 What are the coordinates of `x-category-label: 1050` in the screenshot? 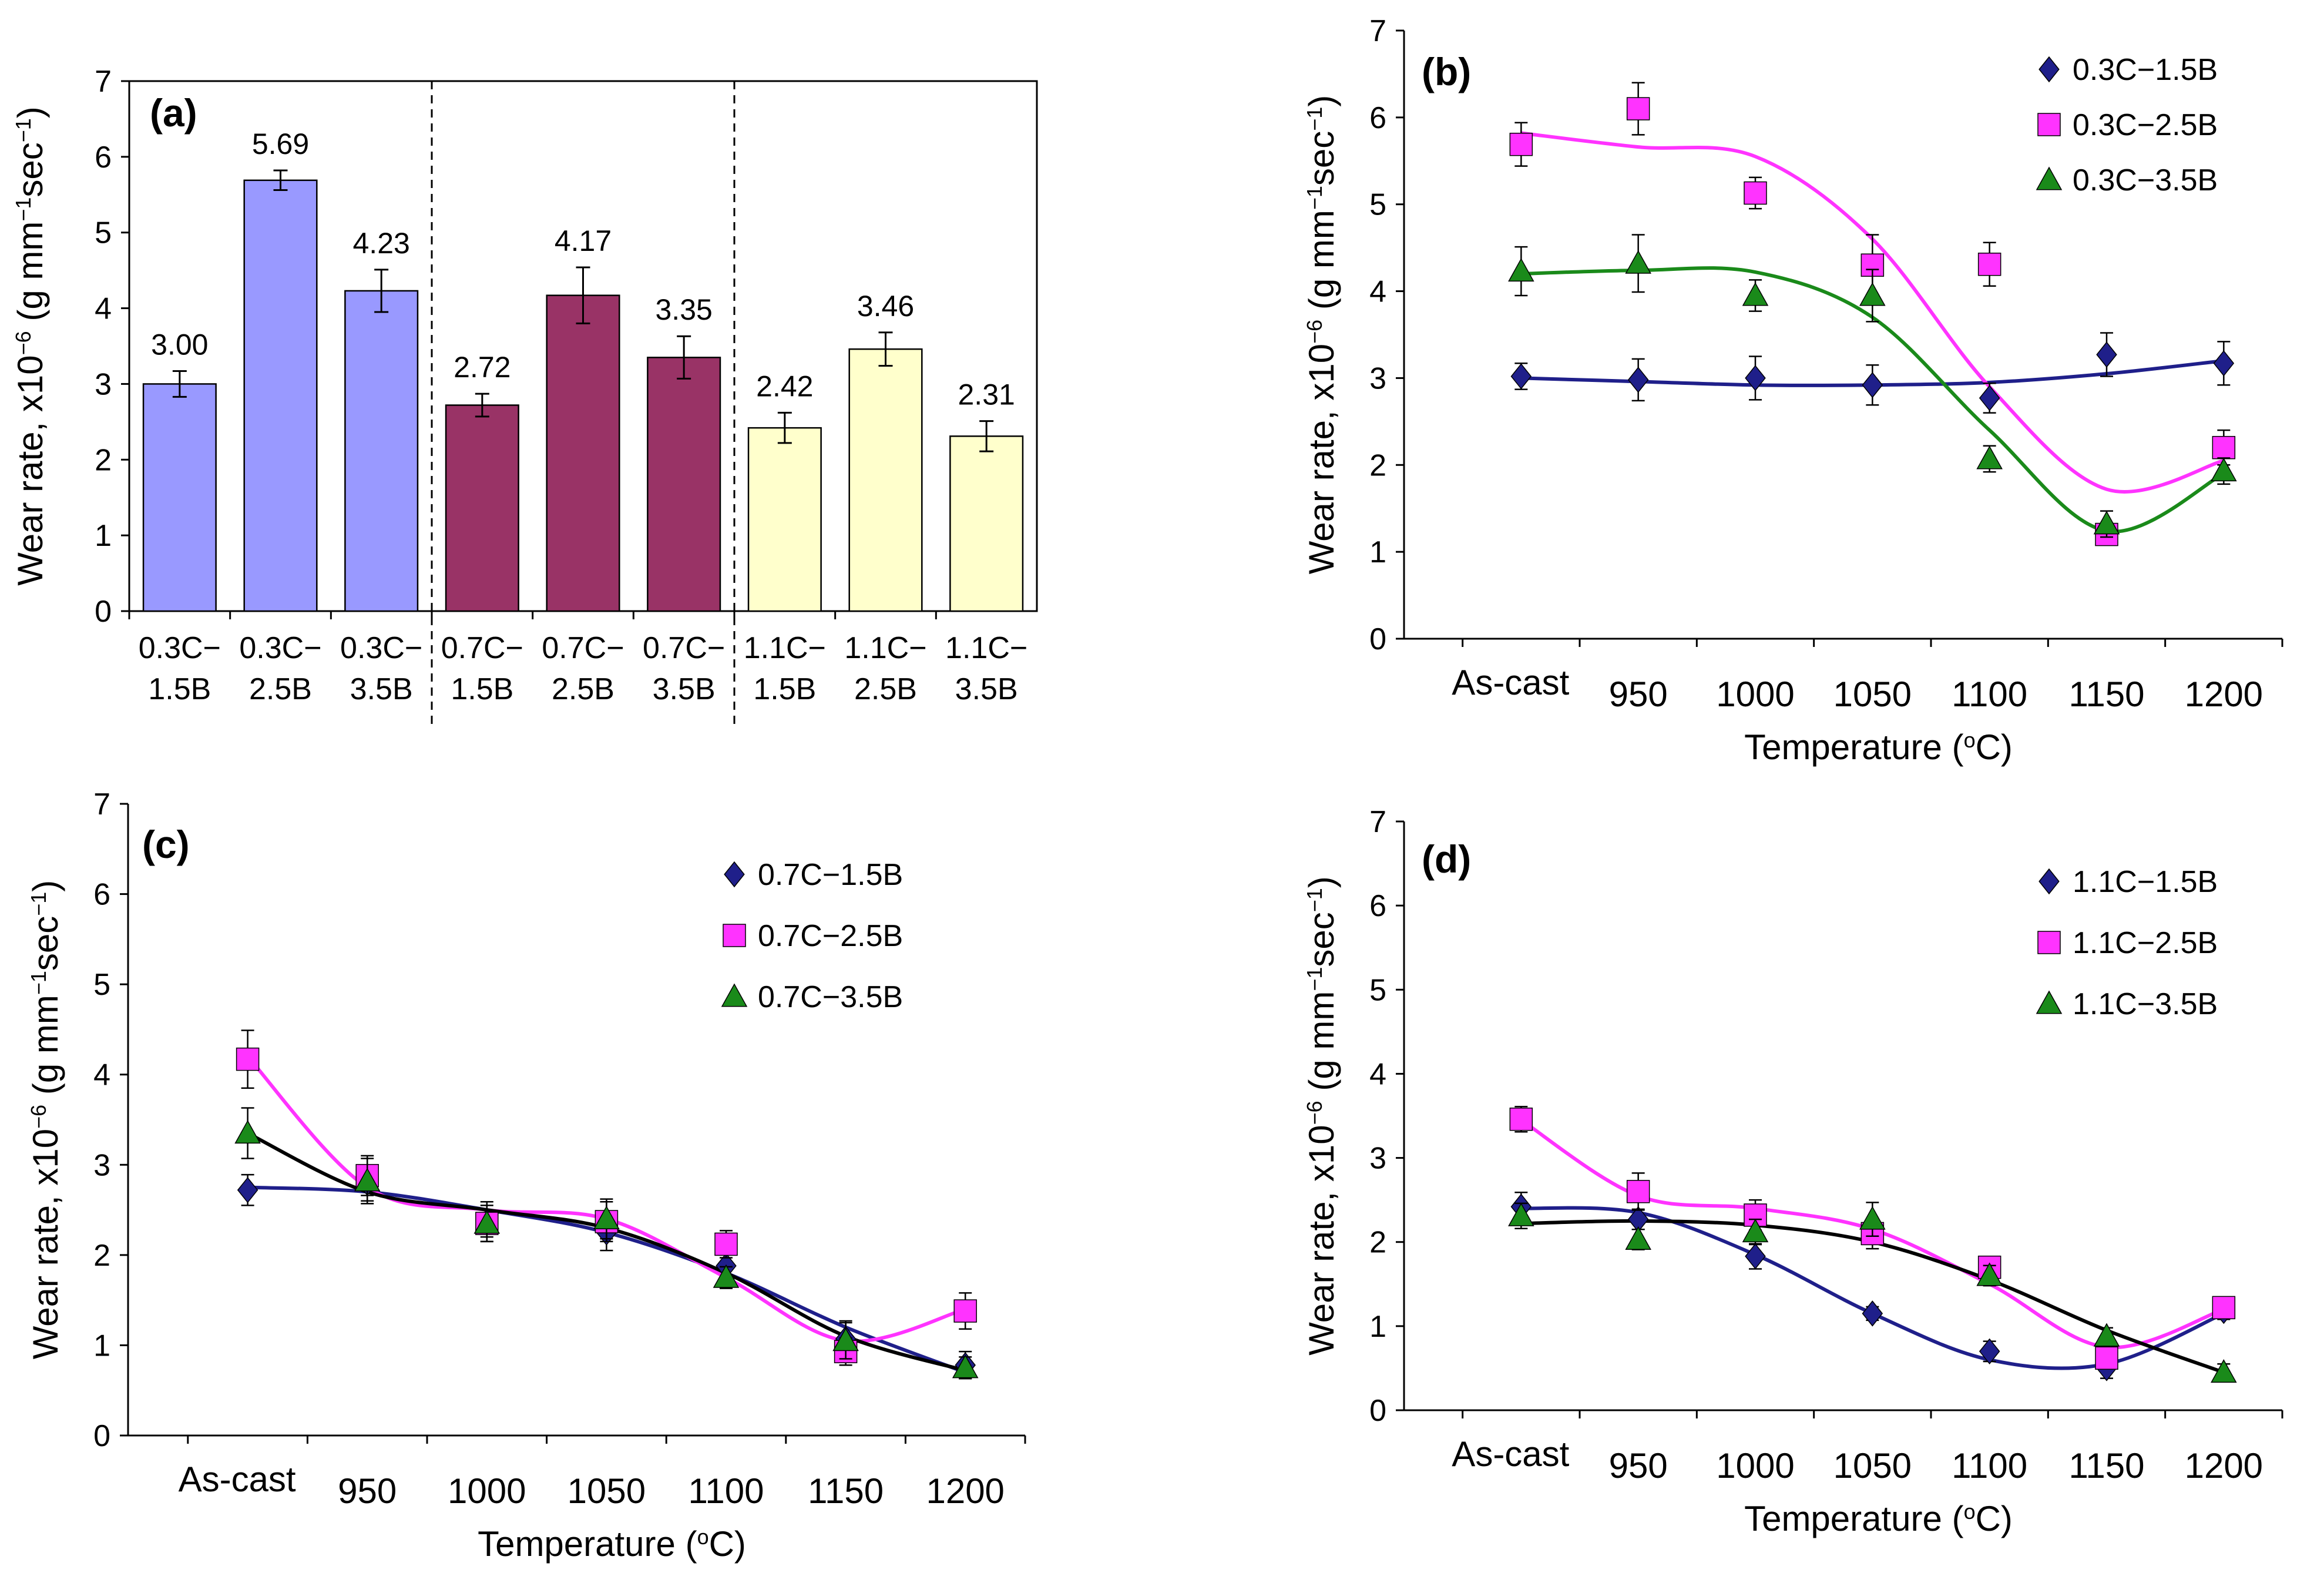 It's located at (606, 1491).